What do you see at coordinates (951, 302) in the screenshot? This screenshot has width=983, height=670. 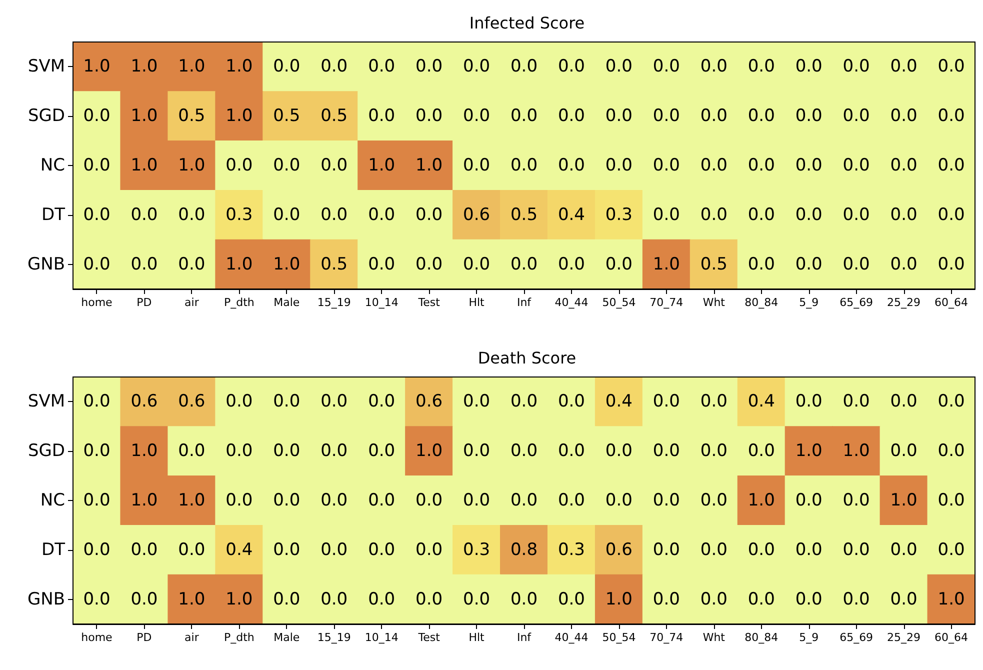 I see `x-tick-label: 60_64` at bounding box center [951, 302].